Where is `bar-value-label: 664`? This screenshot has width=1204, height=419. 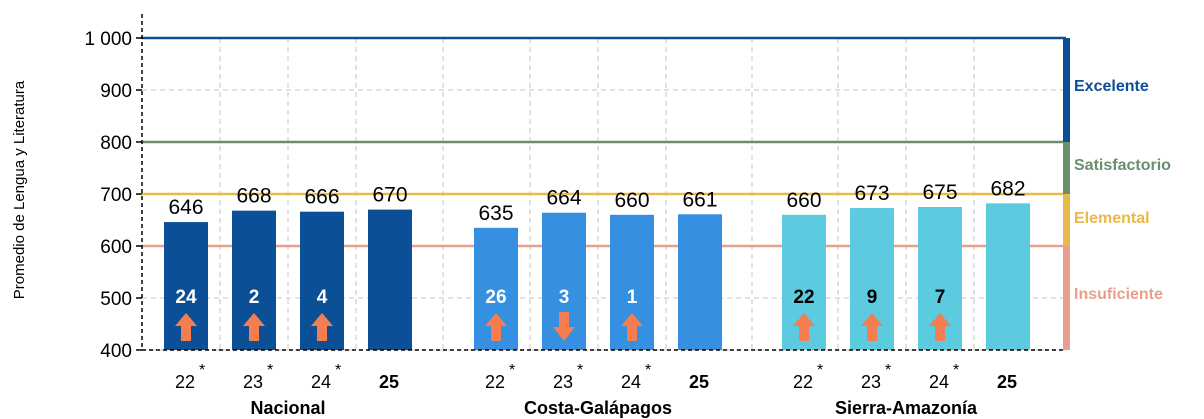 bar-value-label: 664 is located at coordinates (563, 198).